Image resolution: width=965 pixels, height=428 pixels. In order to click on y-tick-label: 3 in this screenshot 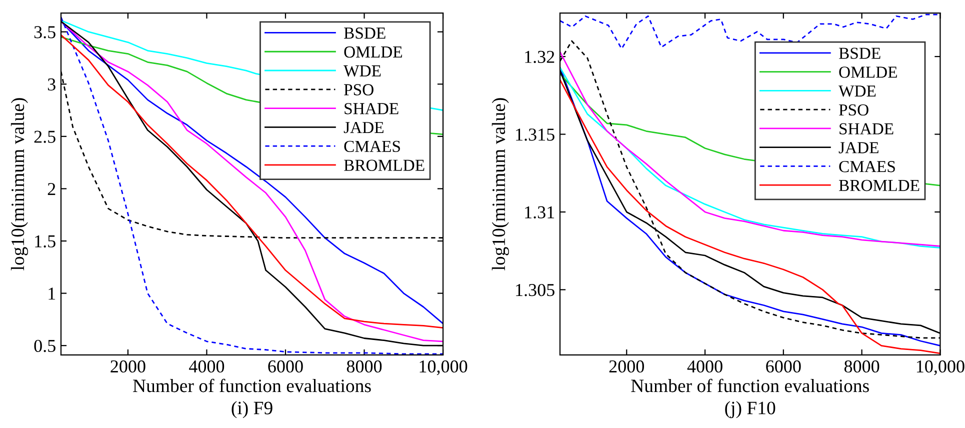, I will do `click(52, 84)`.